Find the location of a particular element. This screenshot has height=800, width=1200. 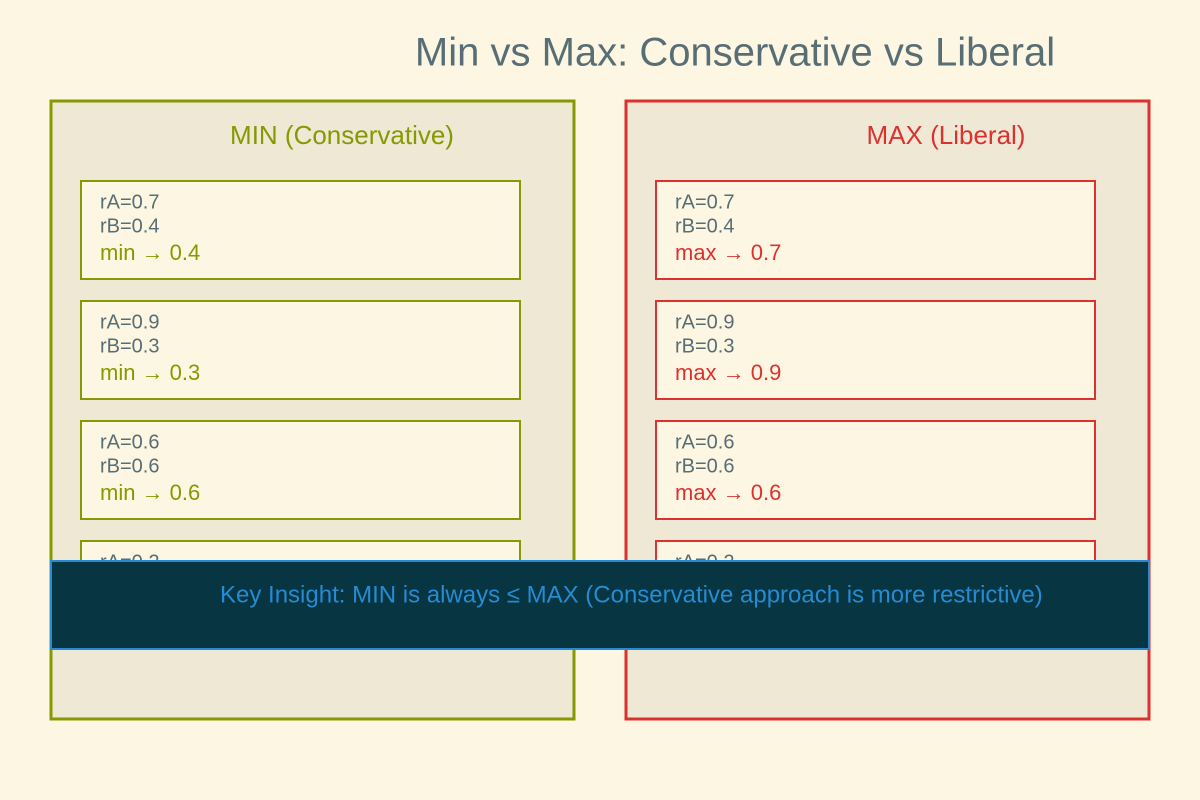

card-result: min → 0.3 is located at coordinates (150, 372).